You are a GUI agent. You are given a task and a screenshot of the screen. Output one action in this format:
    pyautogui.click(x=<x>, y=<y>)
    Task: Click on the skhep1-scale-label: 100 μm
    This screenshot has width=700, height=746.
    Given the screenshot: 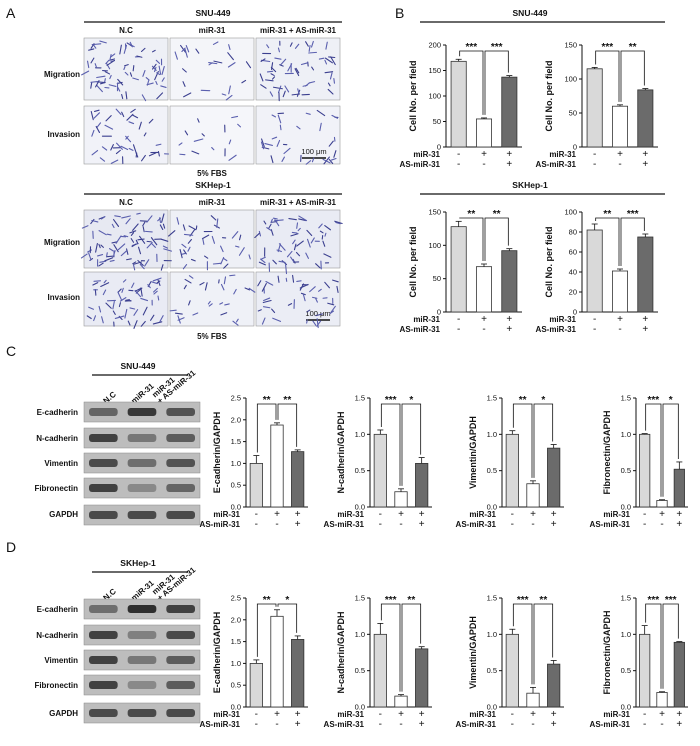 What is the action you would take?
    pyautogui.click(x=317, y=313)
    